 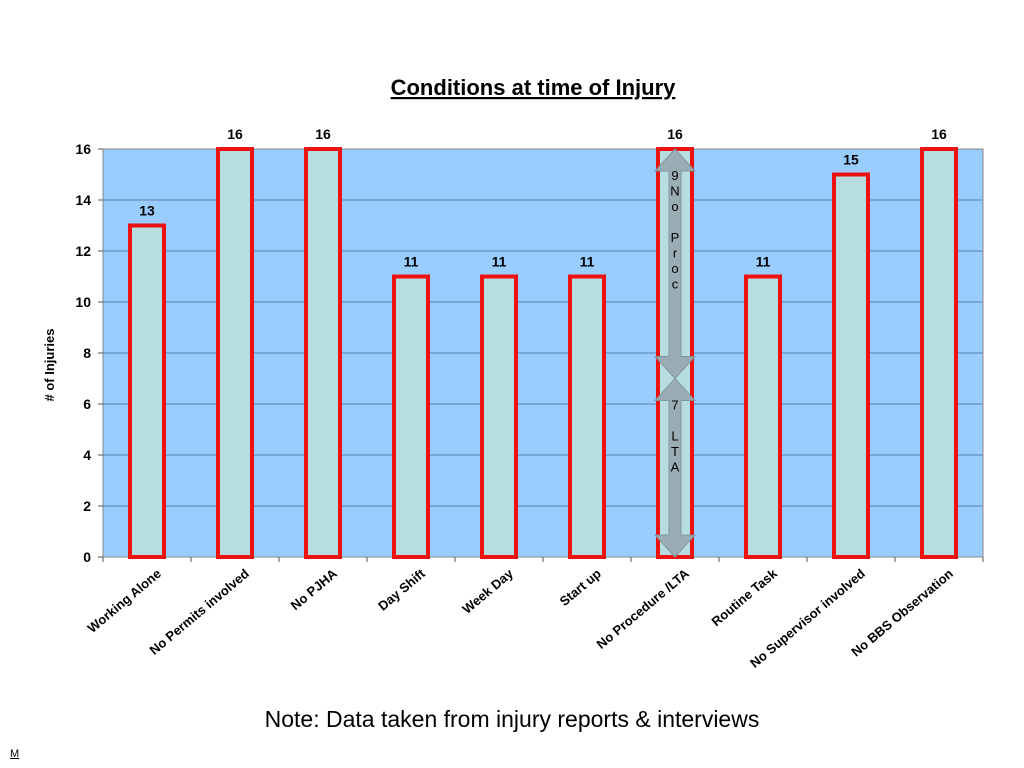 What do you see at coordinates (674, 191) in the screenshot?
I see `annotation-text: N` at bounding box center [674, 191].